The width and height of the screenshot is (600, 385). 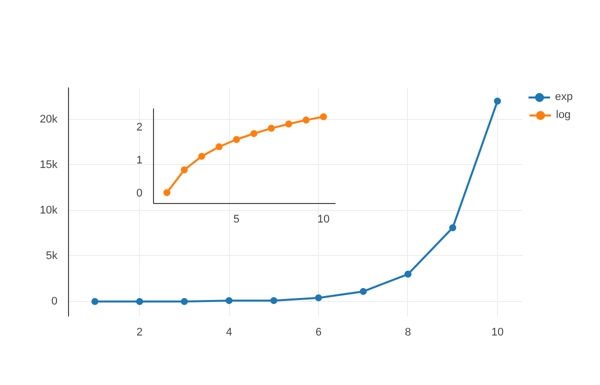 What do you see at coordinates (564, 115) in the screenshot?
I see `legend-label: log` at bounding box center [564, 115].